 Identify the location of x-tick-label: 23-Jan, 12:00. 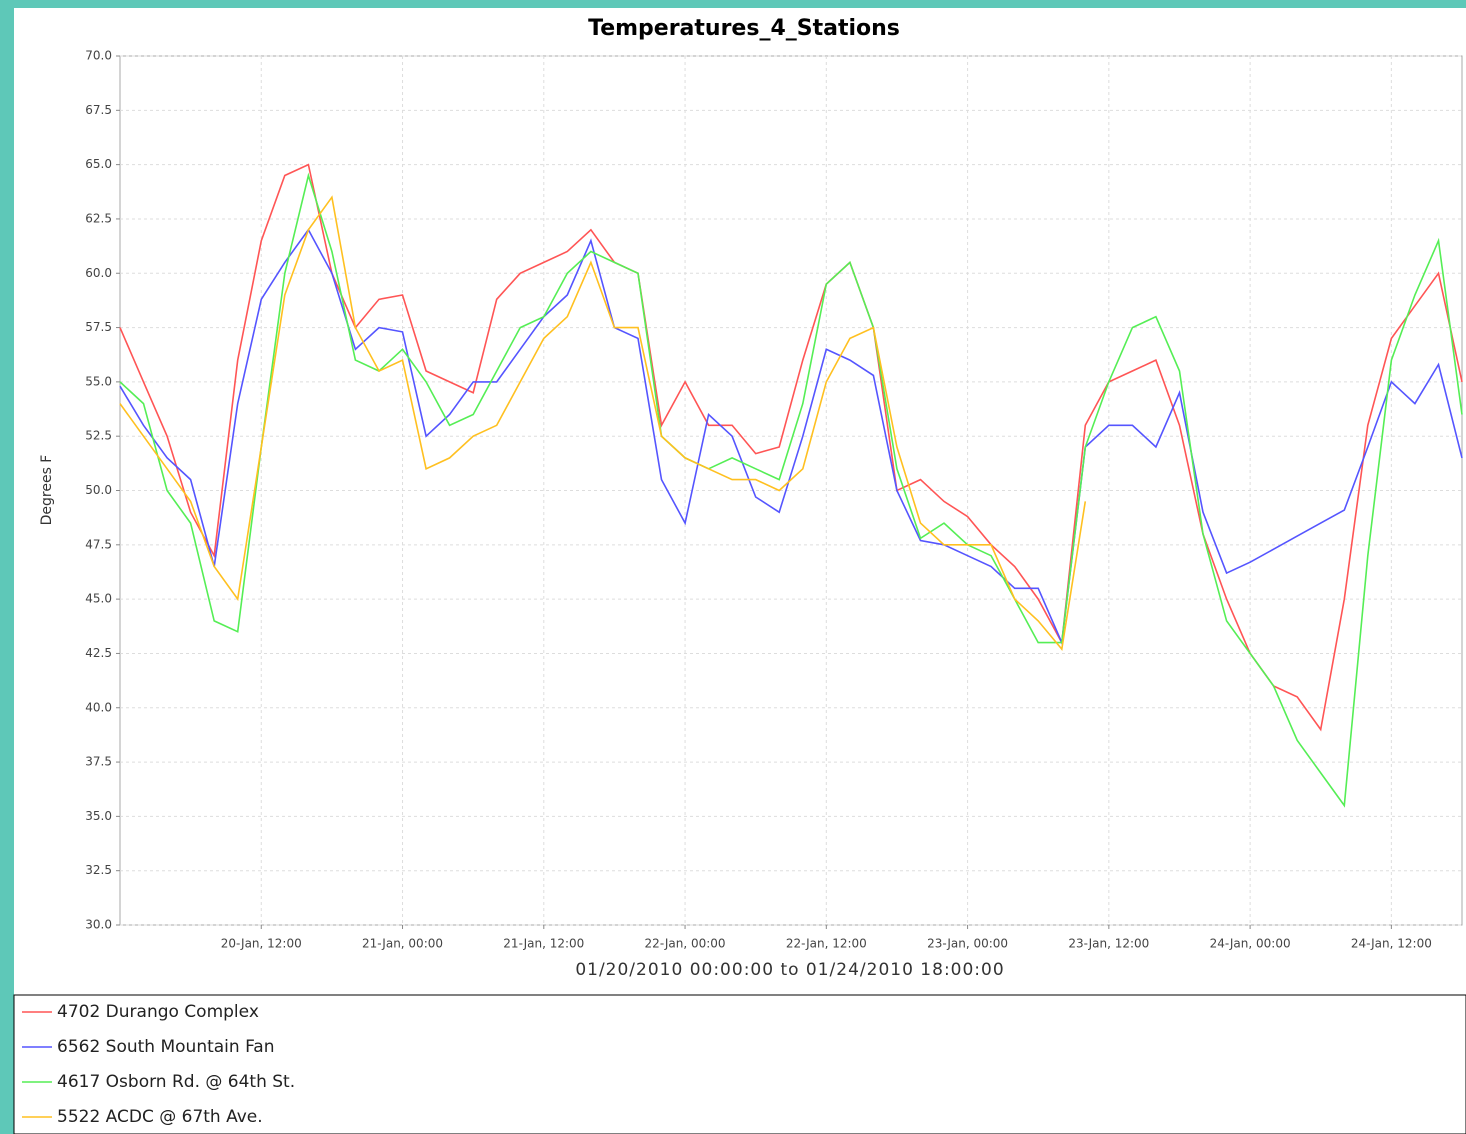
(1108, 944).